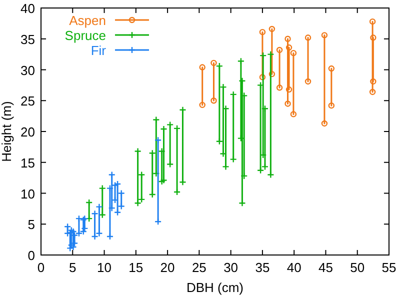 This screenshot has width=398, height=300. I want to click on x-tick-label: 15, so click(136, 267).